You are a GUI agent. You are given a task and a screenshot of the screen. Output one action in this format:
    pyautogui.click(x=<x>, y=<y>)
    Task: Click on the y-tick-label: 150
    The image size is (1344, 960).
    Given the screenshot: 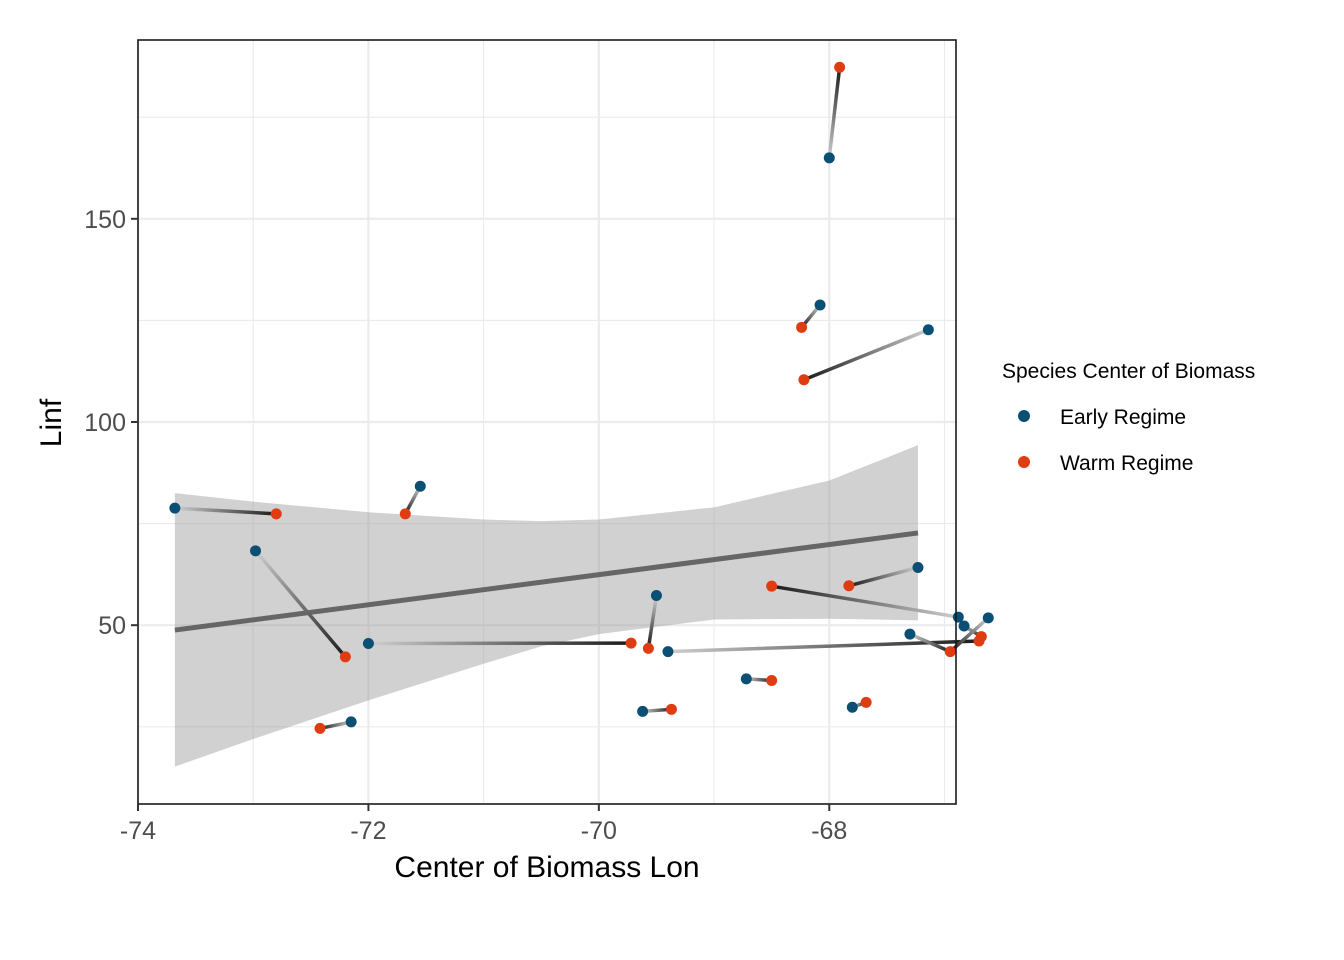 What is the action you would take?
    pyautogui.click(x=105, y=220)
    